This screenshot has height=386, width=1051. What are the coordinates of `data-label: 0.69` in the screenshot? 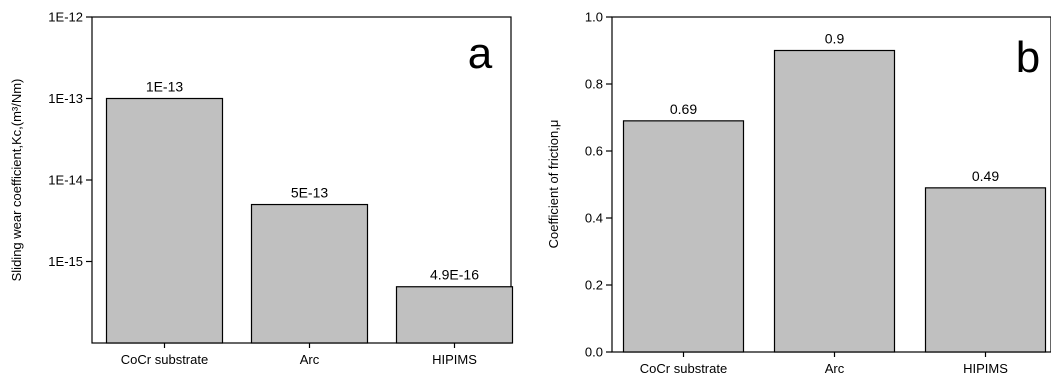 It's located at (683, 109).